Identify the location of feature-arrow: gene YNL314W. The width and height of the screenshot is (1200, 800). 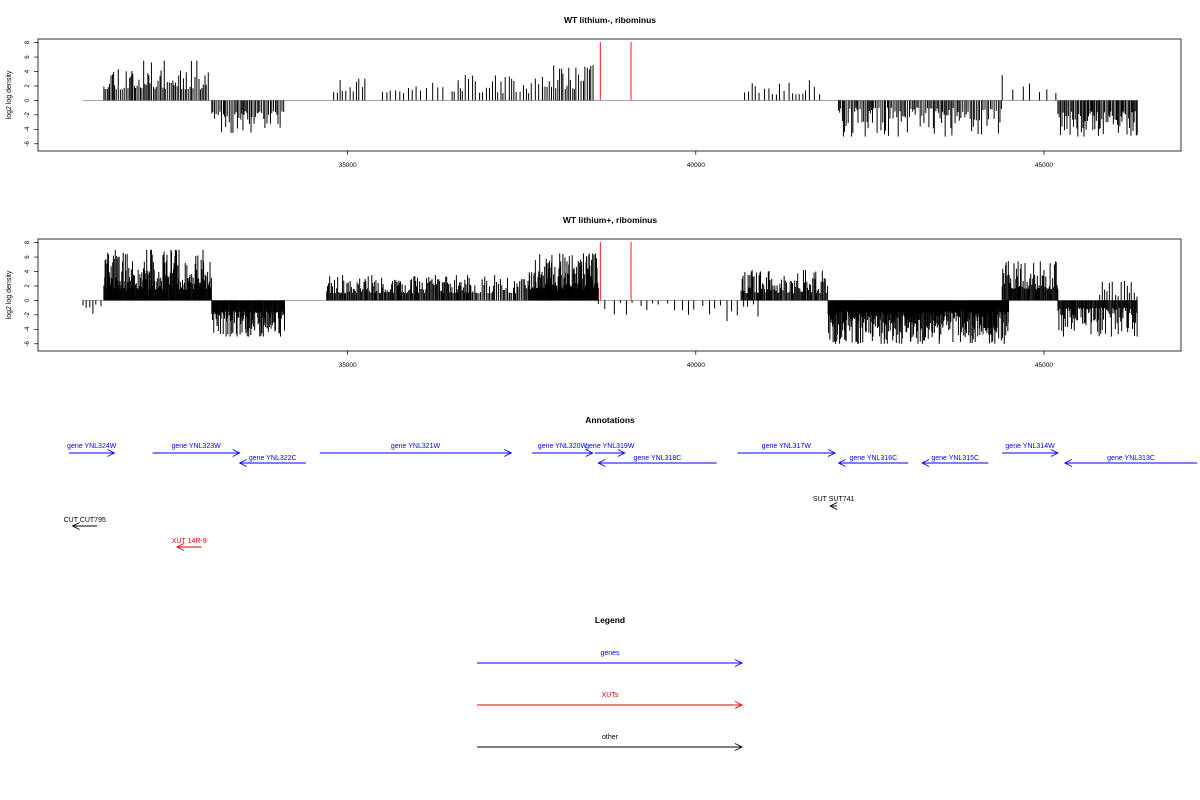
(1030, 450).